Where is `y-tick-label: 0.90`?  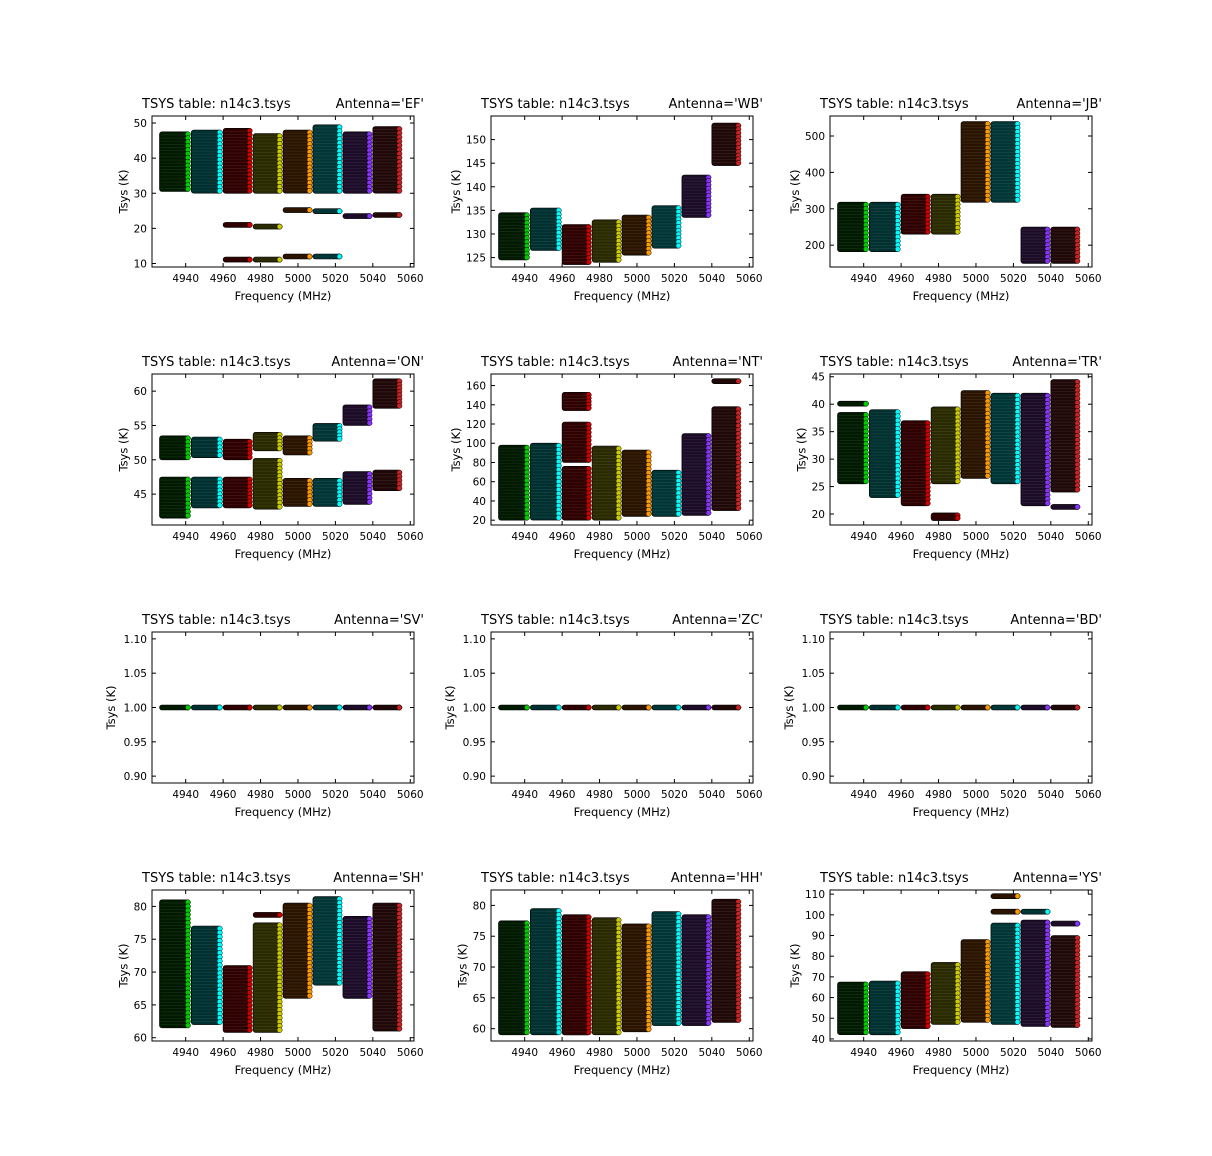
y-tick-label: 0.90 is located at coordinates (474, 777).